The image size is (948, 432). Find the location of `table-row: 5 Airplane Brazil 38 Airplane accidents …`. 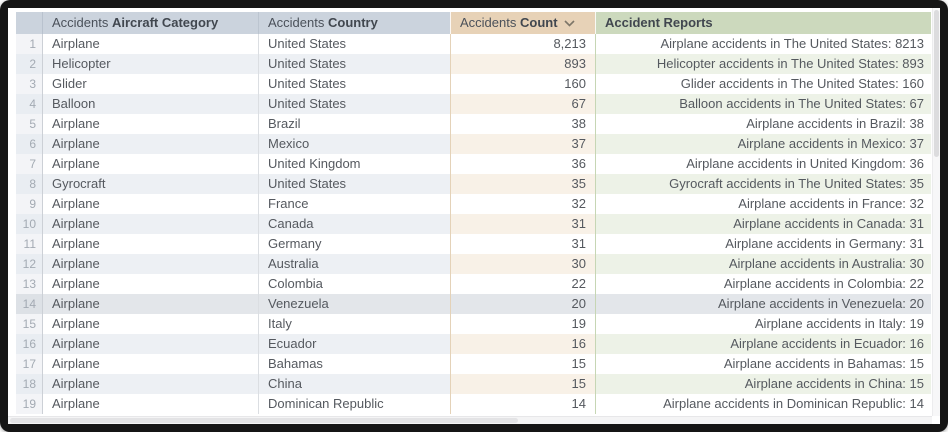

table-row: 5 Airplane Brazil 38 Airplane accidents … is located at coordinates (473, 124).